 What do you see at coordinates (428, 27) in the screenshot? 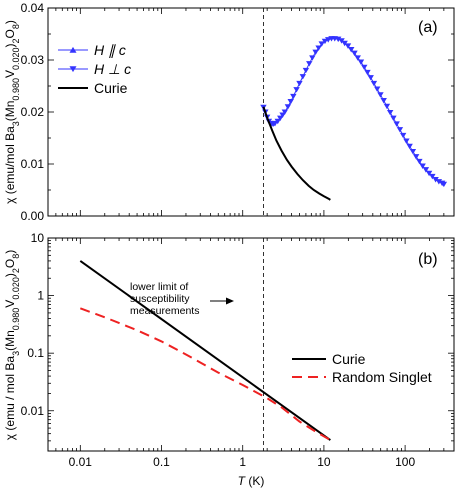
I see `panel-a-label: (a)` at bounding box center [428, 27].